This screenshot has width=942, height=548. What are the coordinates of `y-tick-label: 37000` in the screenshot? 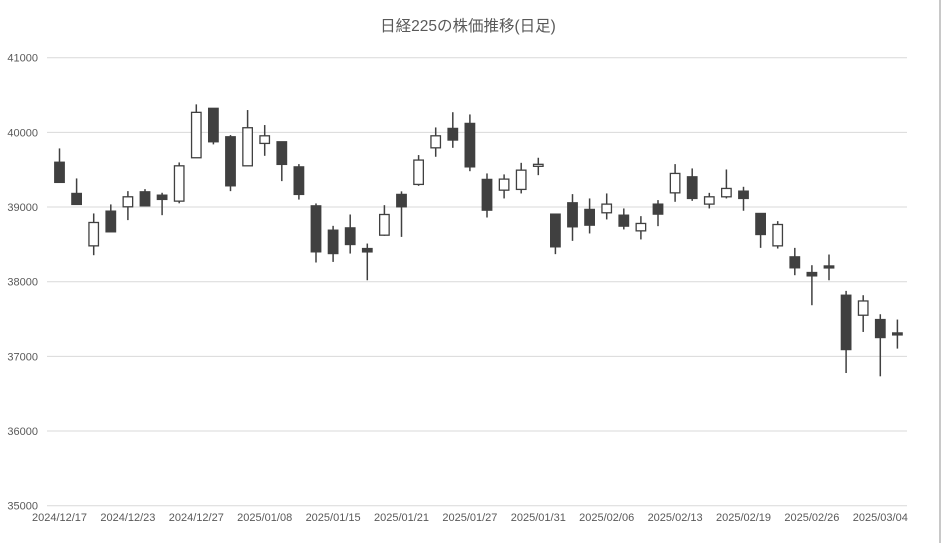 It's located at (22, 357).